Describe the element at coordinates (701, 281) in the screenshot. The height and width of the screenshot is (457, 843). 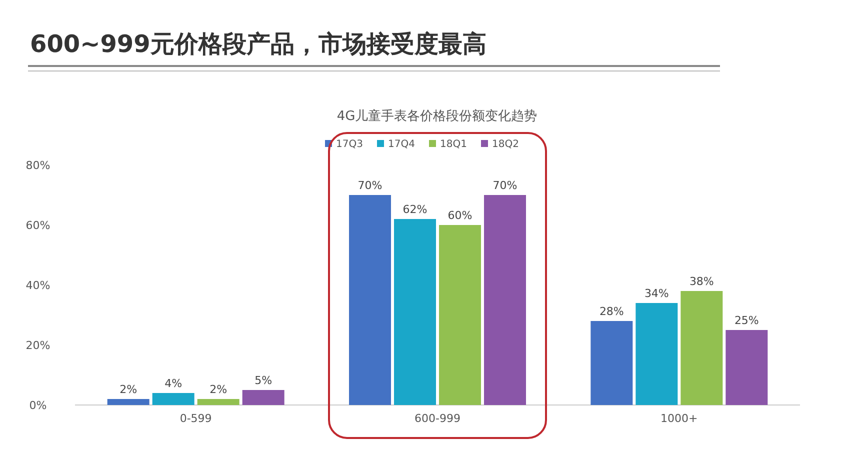
I see `data-label: 38%` at that location.